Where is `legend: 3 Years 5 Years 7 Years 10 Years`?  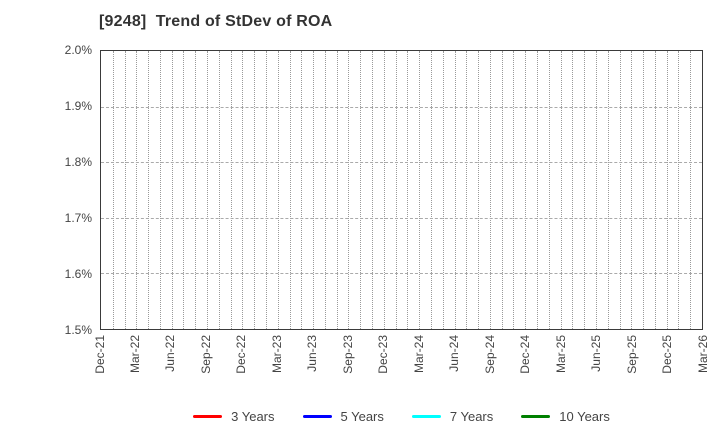
legend: 3 Years 5 Years 7 Years 10 Years is located at coordinates (401, 416).